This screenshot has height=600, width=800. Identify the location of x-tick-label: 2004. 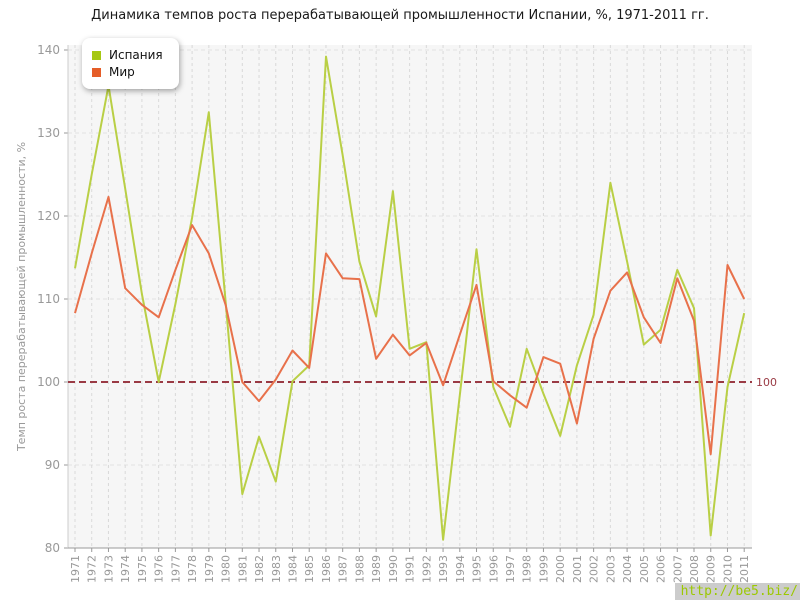
(627, 569).